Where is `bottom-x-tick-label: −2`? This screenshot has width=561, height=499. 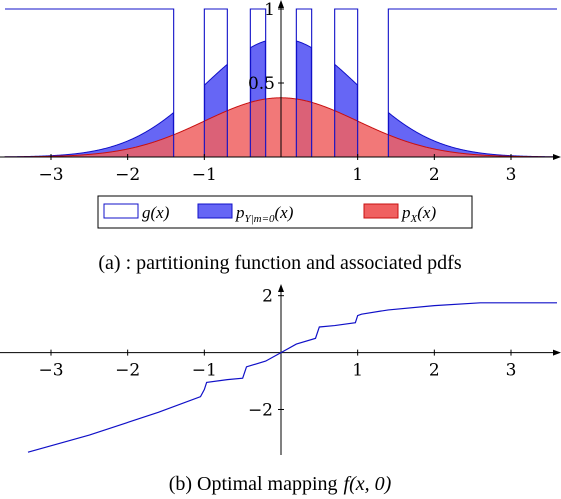 bottom-x-tick-label: −2 is located at coordinates (127, 371).